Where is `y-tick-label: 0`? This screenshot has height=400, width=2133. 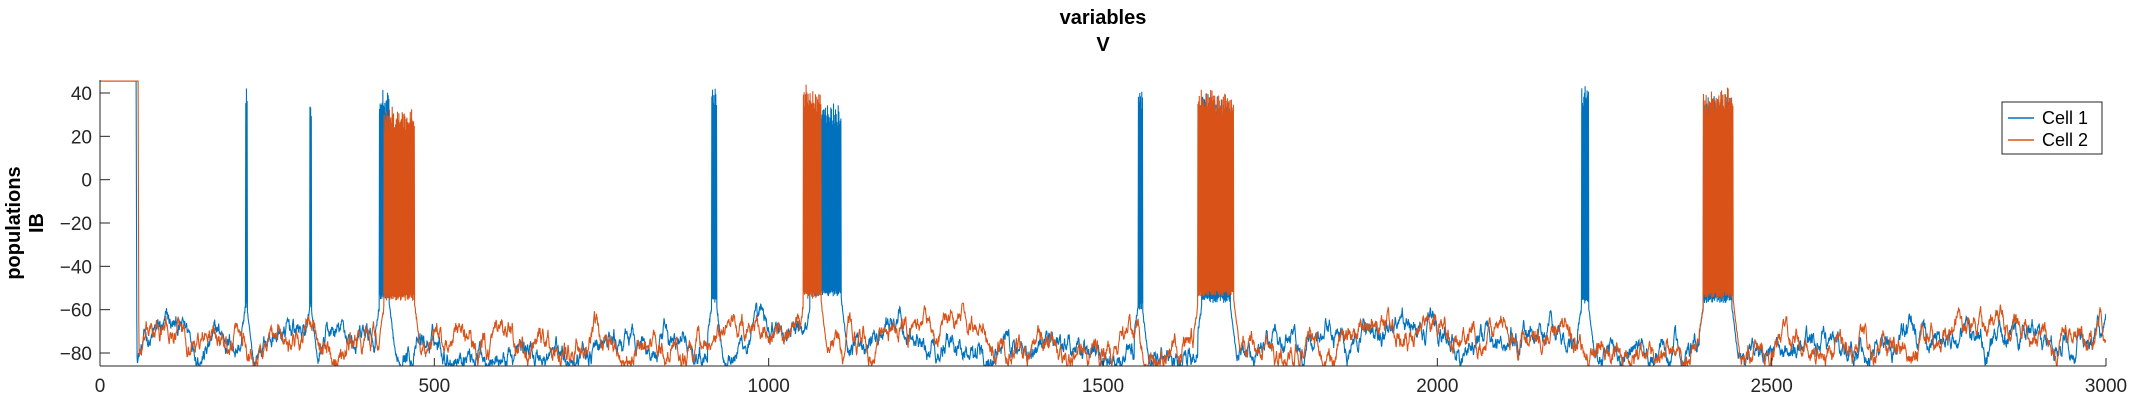 y-tick-label: 0 is located at coordinates (86, 181).